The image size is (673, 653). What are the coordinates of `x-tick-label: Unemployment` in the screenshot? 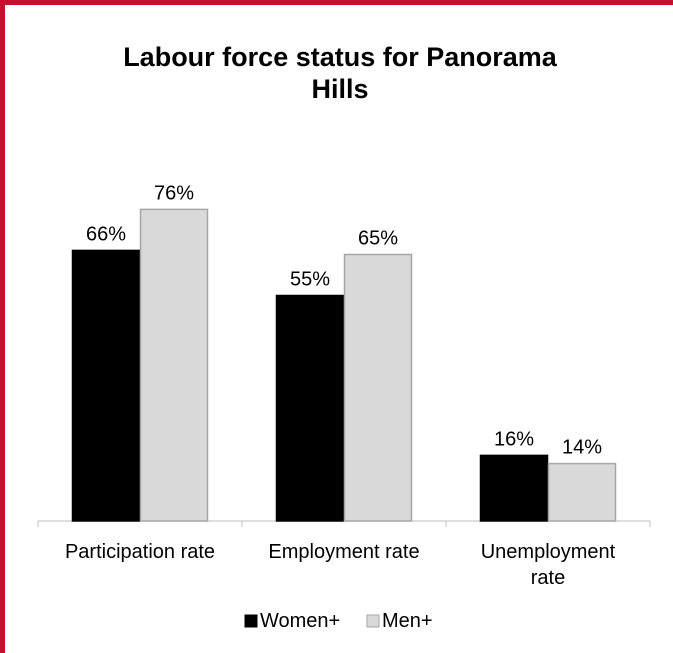 It's located at (548, 552).